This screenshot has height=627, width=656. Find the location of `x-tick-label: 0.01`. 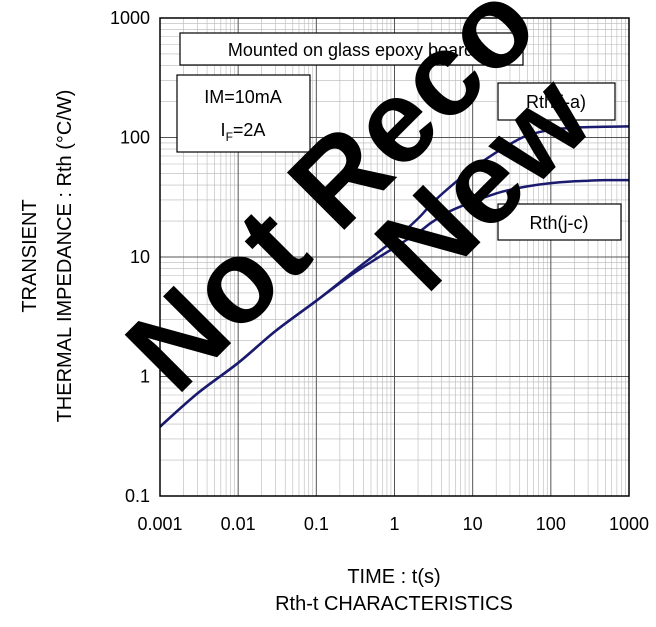

x-tick-label: 0.01 is located at coordinates (238, 524).